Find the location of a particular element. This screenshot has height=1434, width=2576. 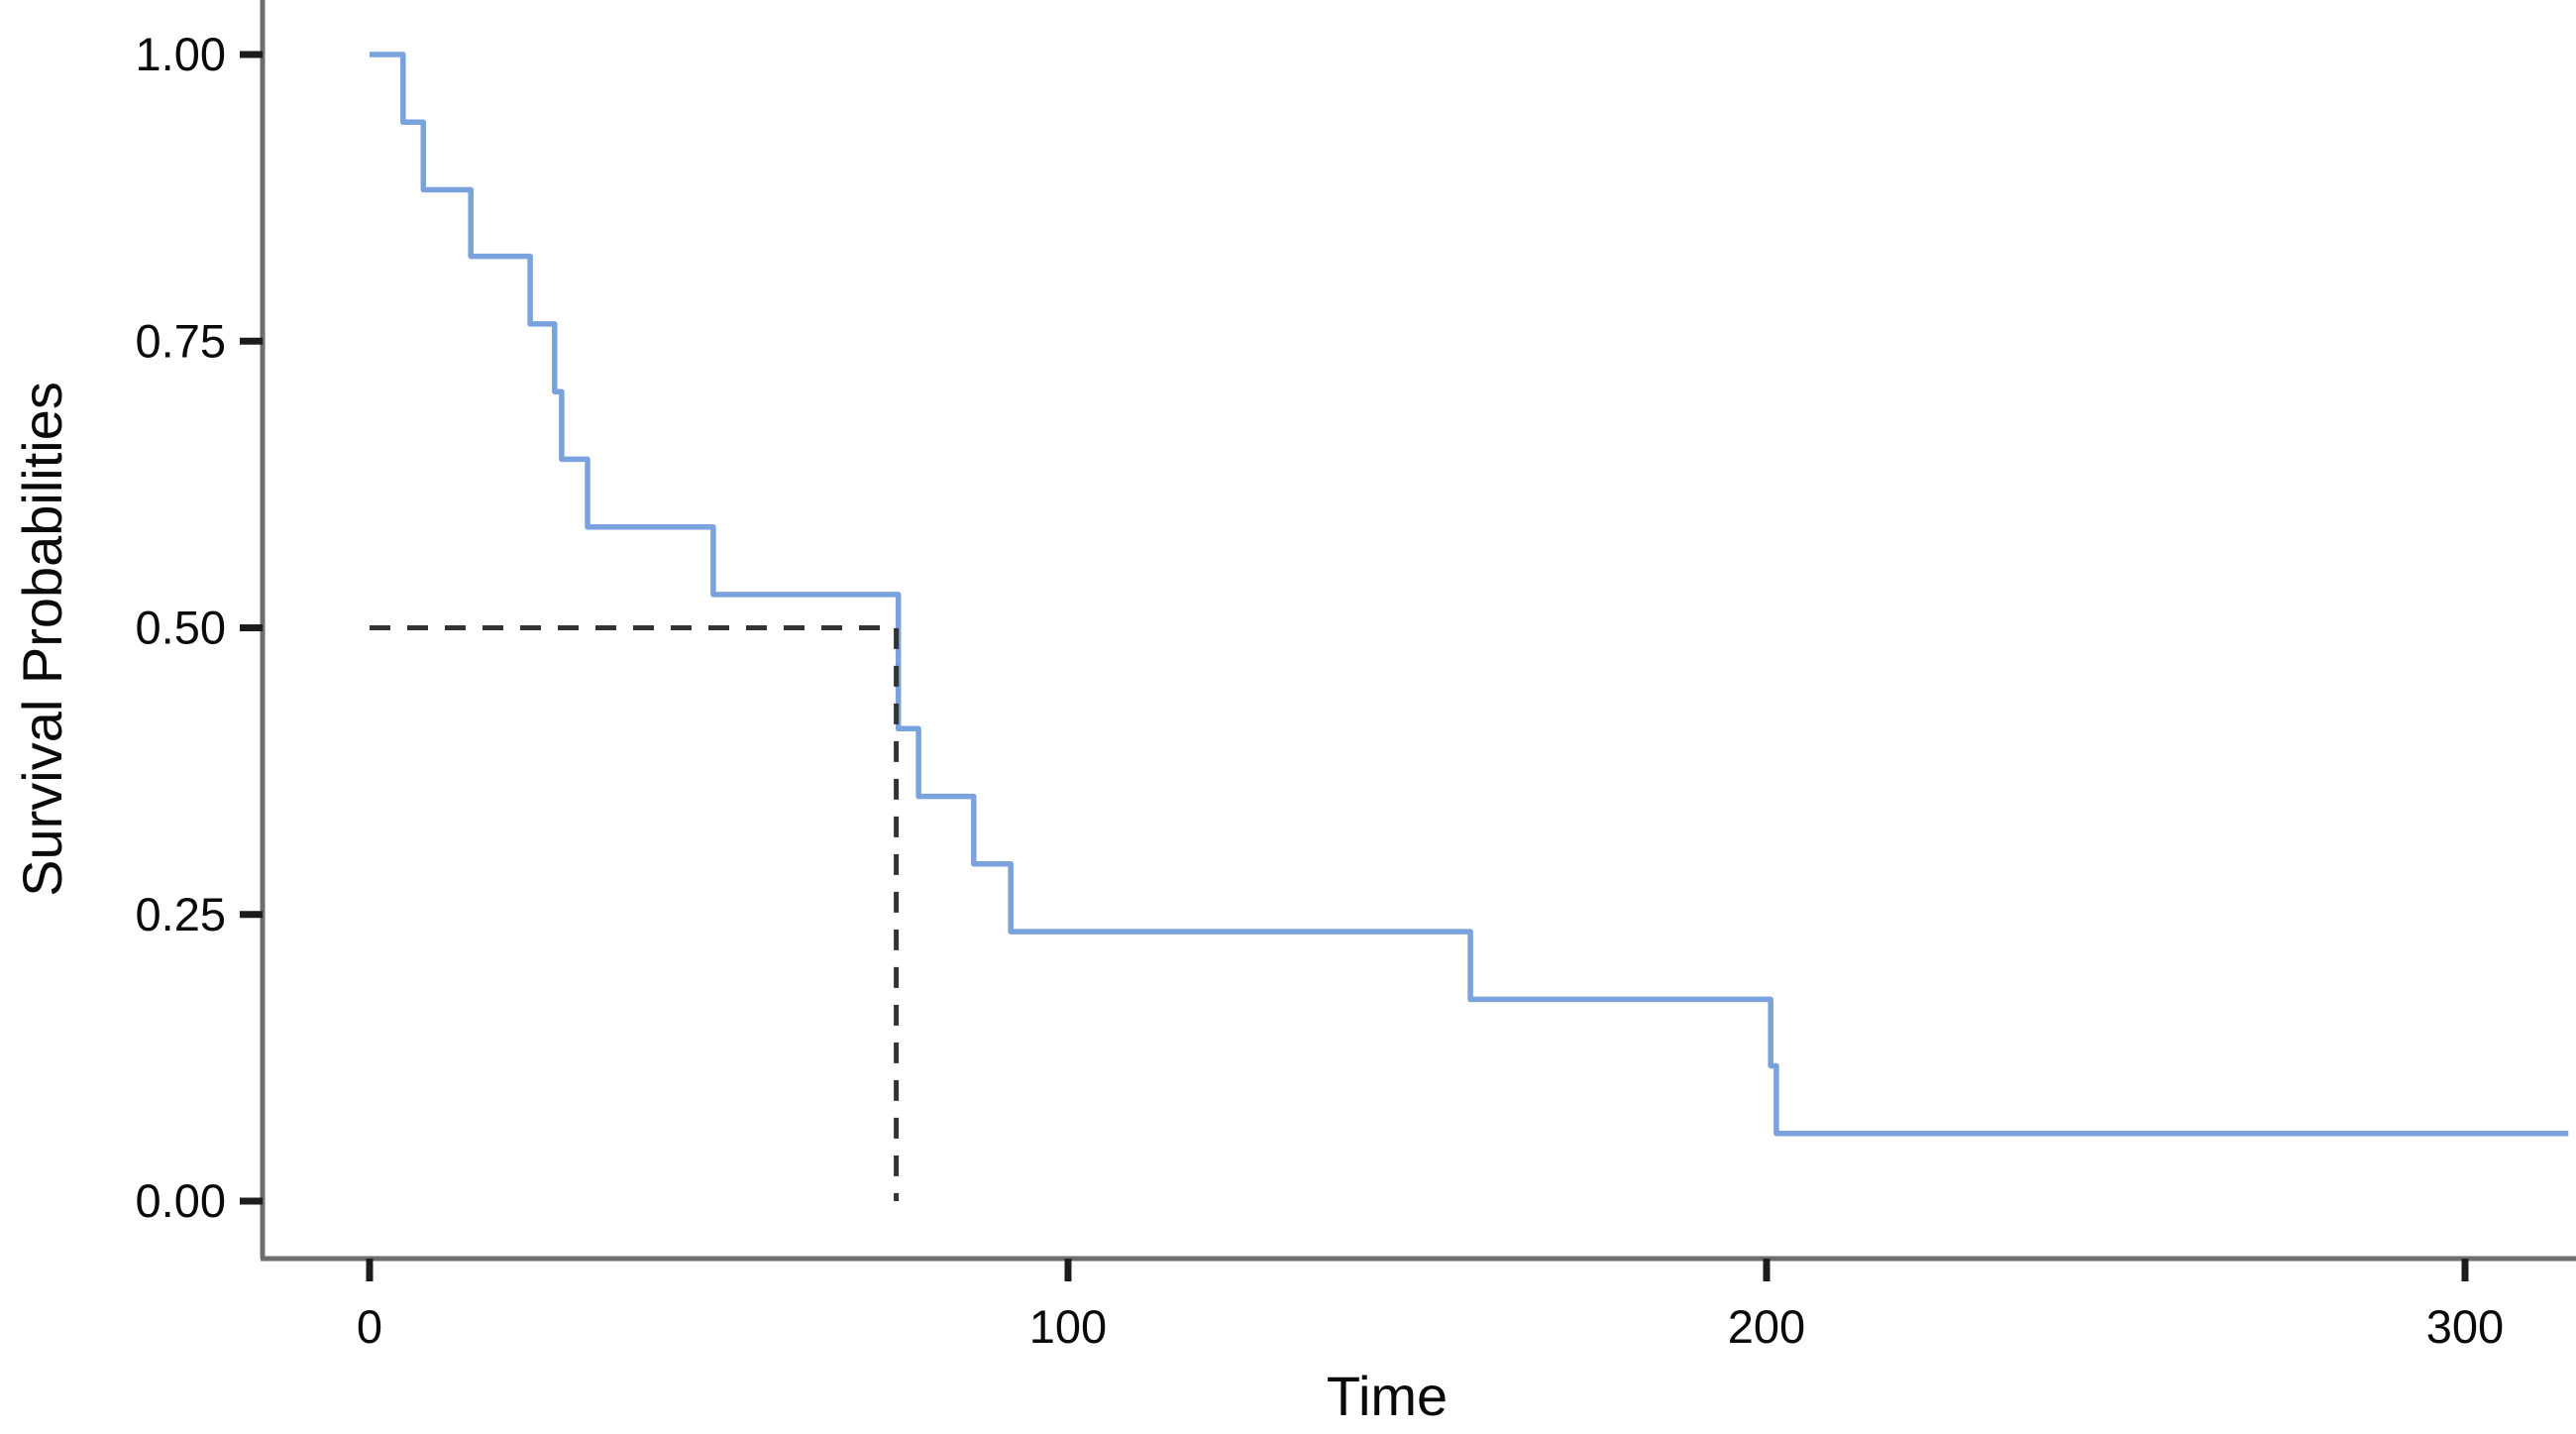

median-reference-line is located at coordinates (635, 913).